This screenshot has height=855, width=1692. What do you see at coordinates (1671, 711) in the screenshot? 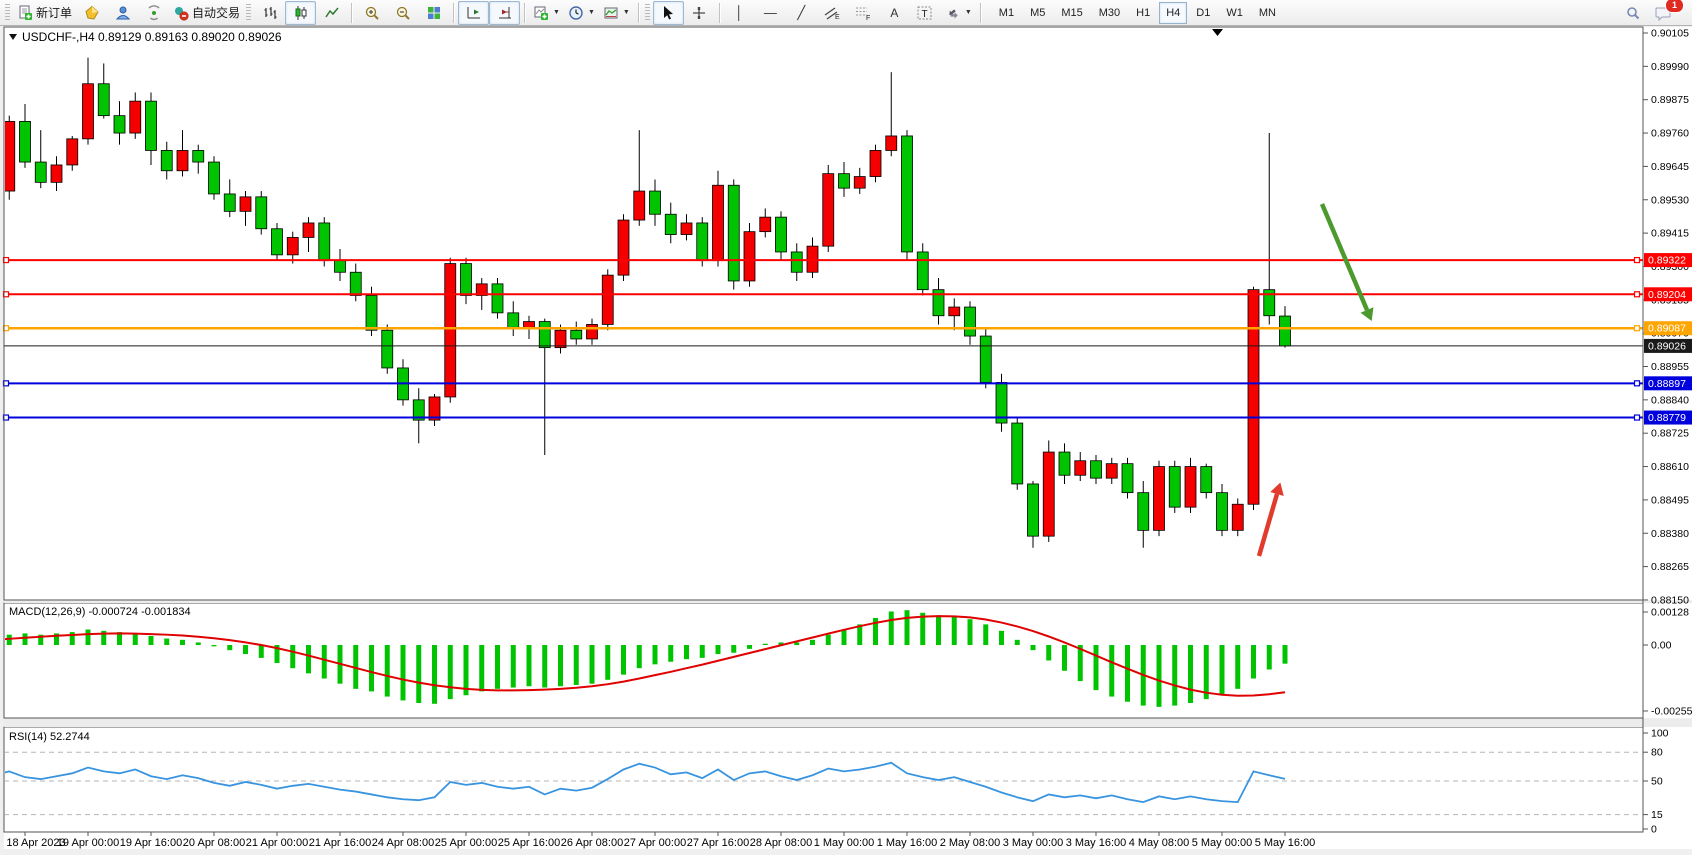
I see `macd-tick-label: -0.002559` at bounding box center [1671, 711].